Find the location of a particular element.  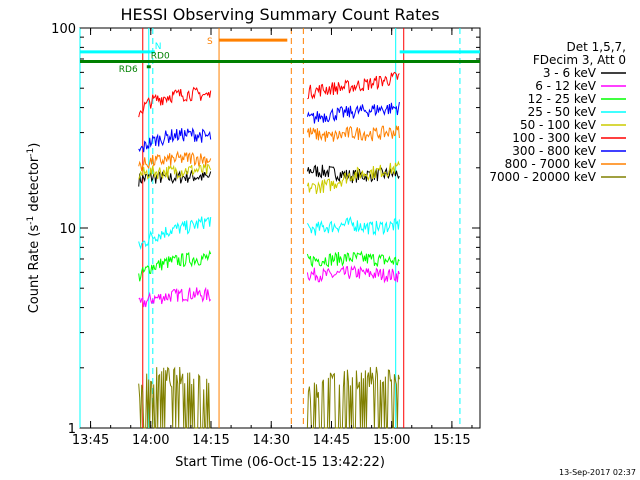

series-3-6kev is located at coordinates (269, 175).